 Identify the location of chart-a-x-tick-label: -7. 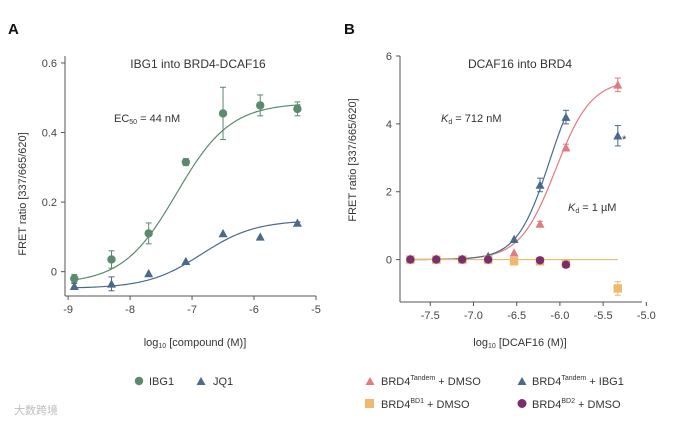
(192, 310).